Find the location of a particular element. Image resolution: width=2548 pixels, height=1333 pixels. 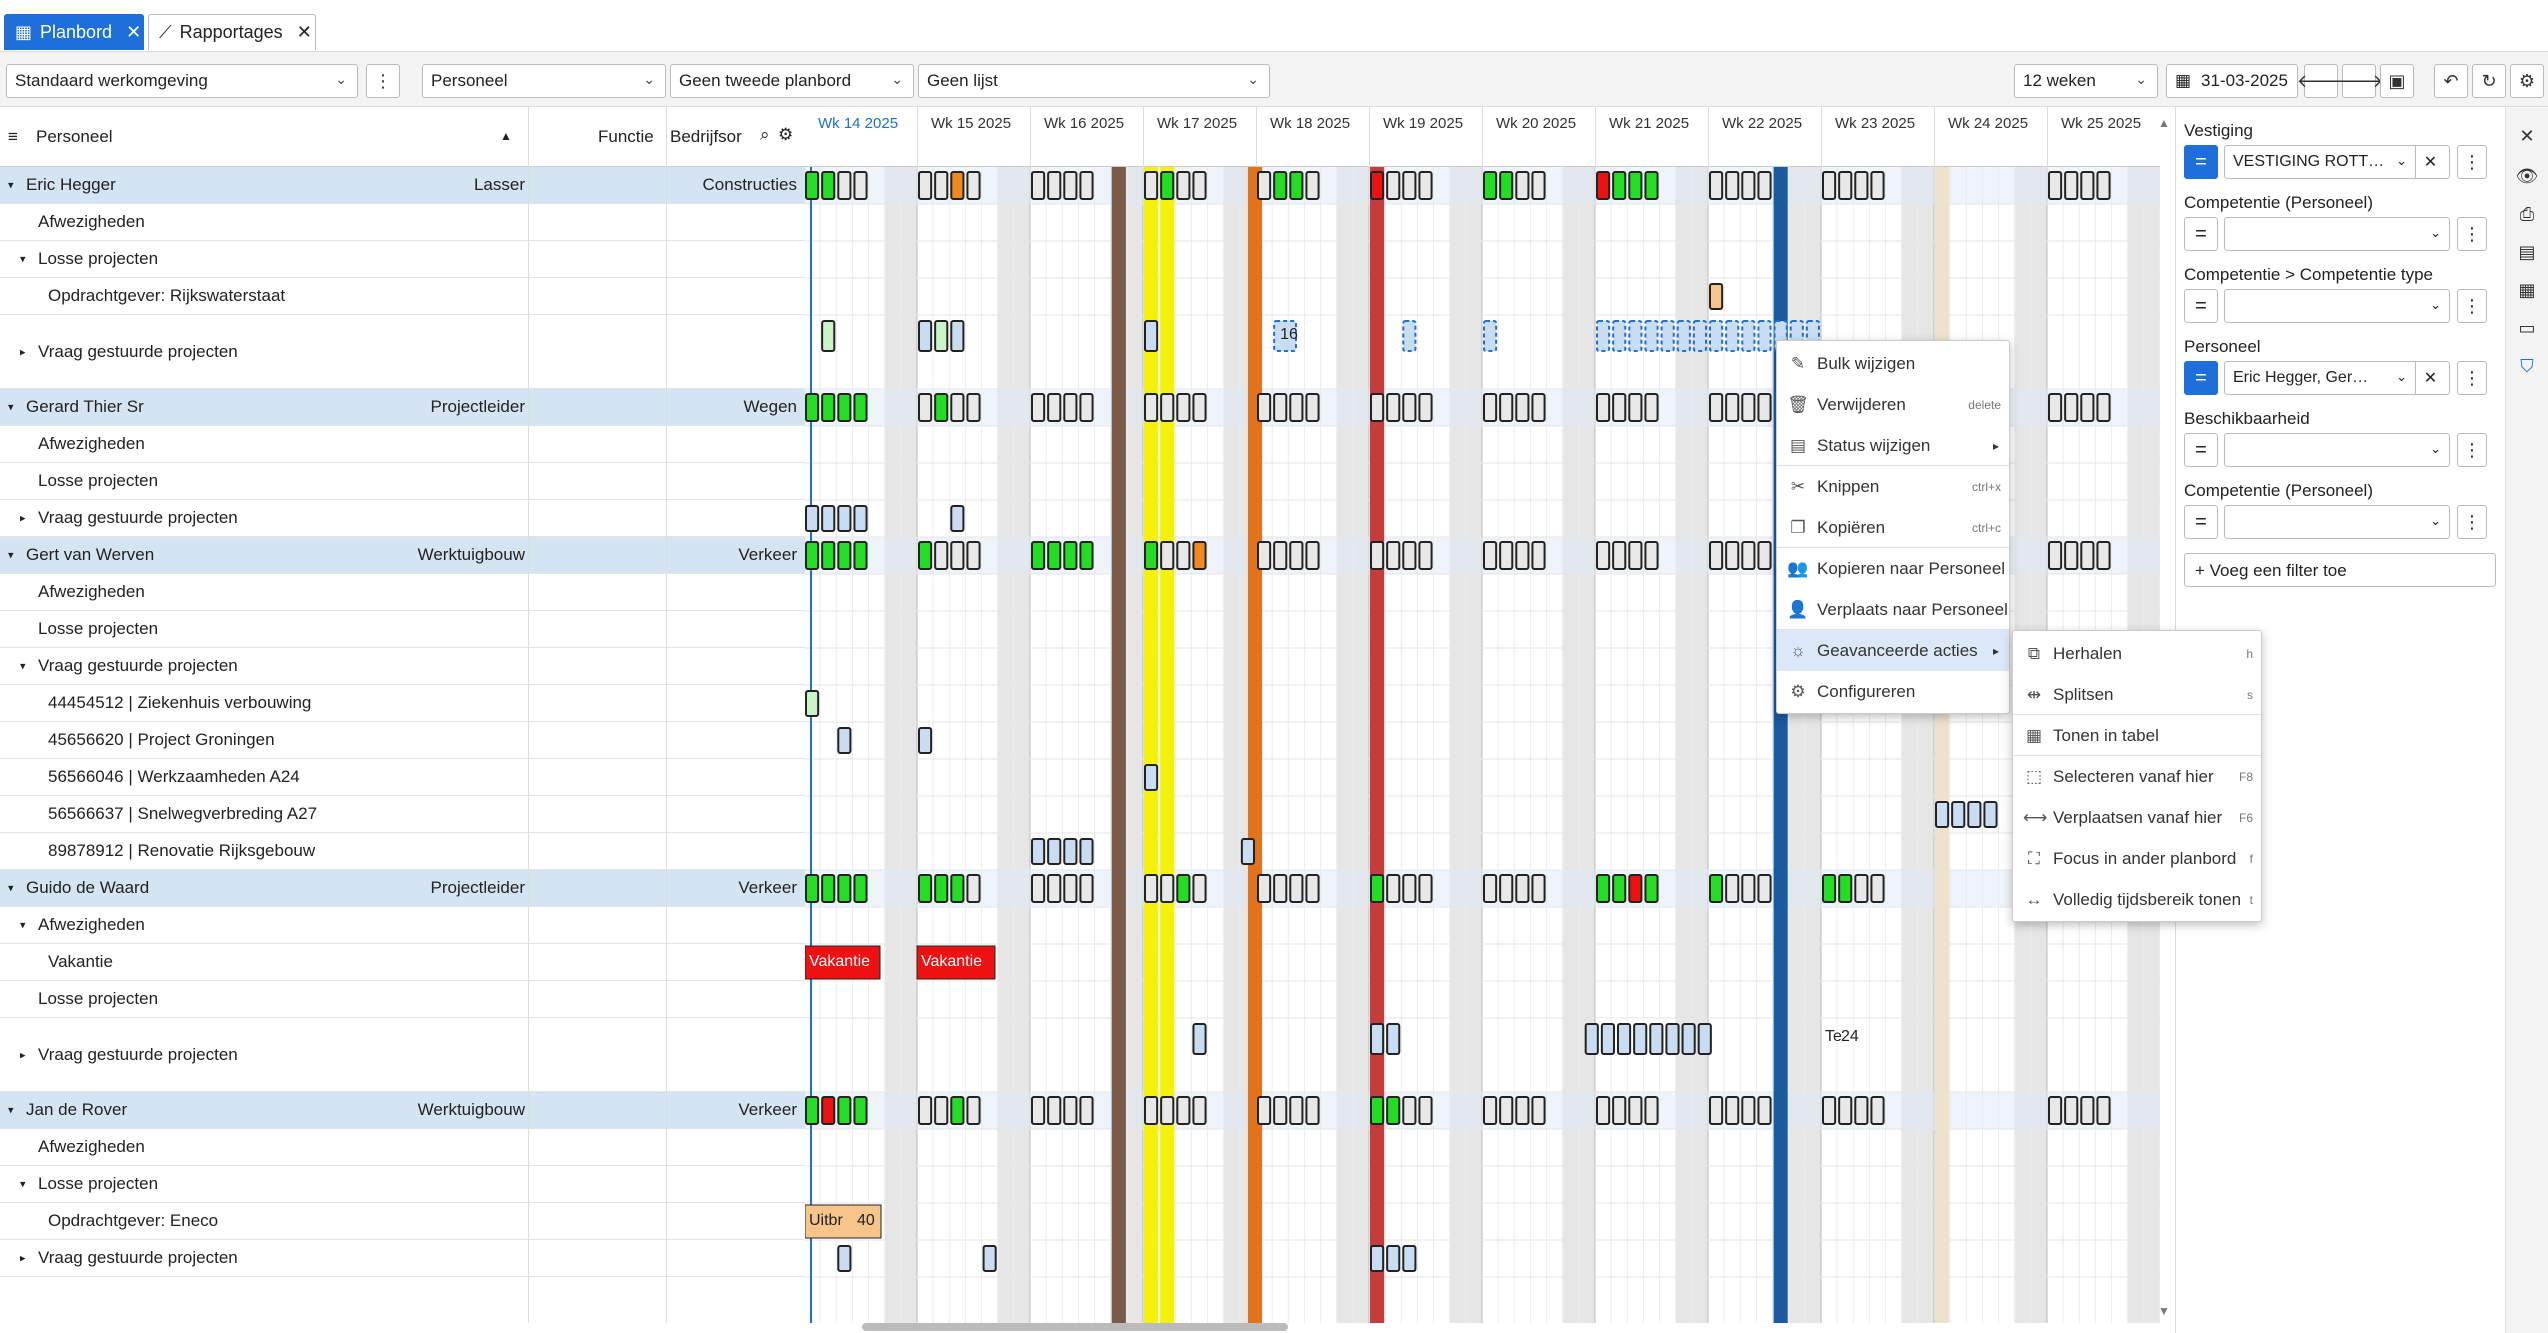

week-label: Wk 20 2025 is located at coordinates (1536, 123).